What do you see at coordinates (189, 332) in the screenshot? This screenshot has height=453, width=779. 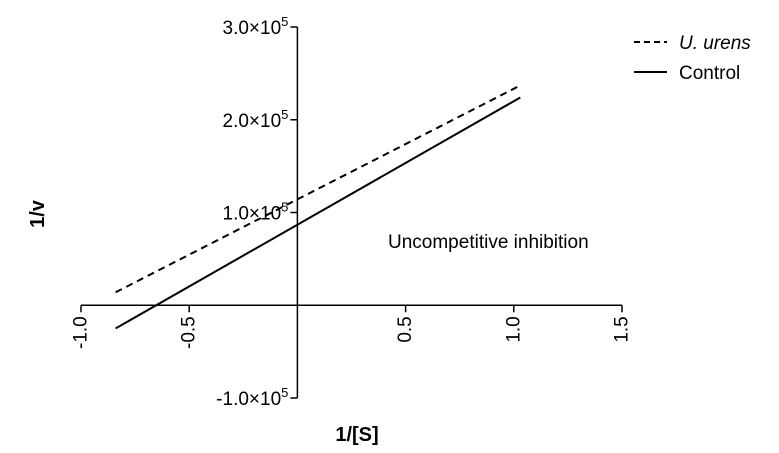 I see `x-tick-label: -0.5` at bounding box center [189, 332].